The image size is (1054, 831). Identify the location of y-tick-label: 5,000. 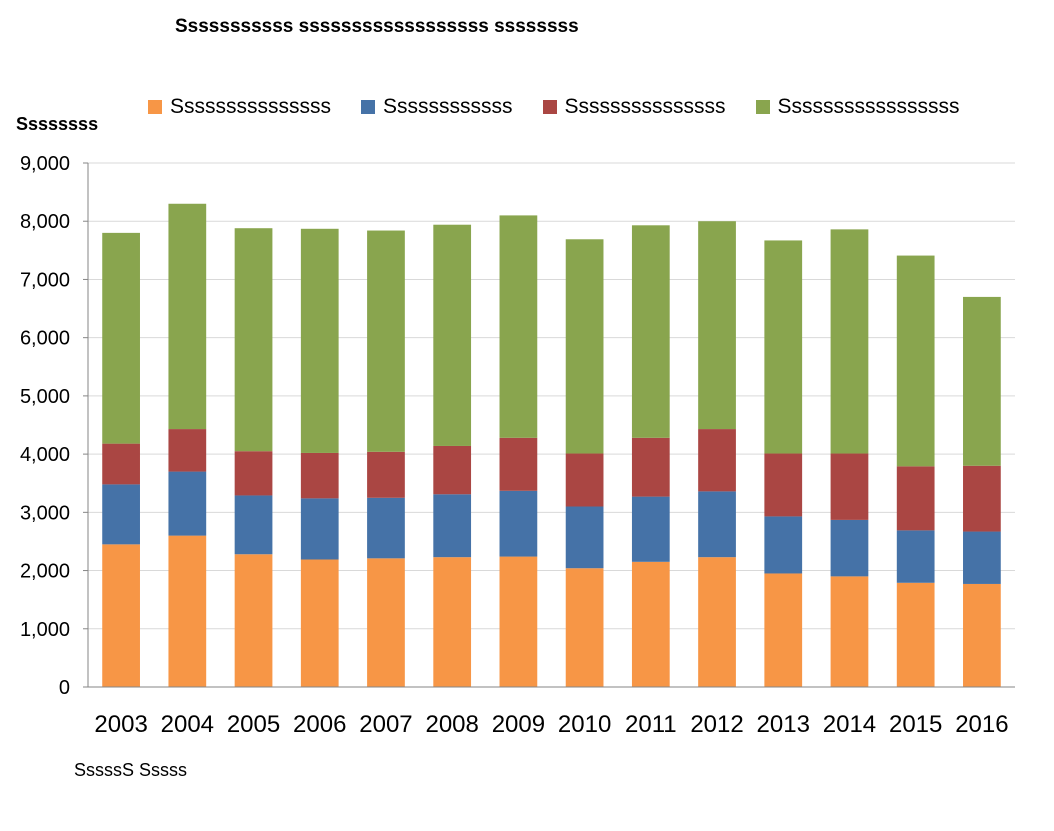
(45, 397).